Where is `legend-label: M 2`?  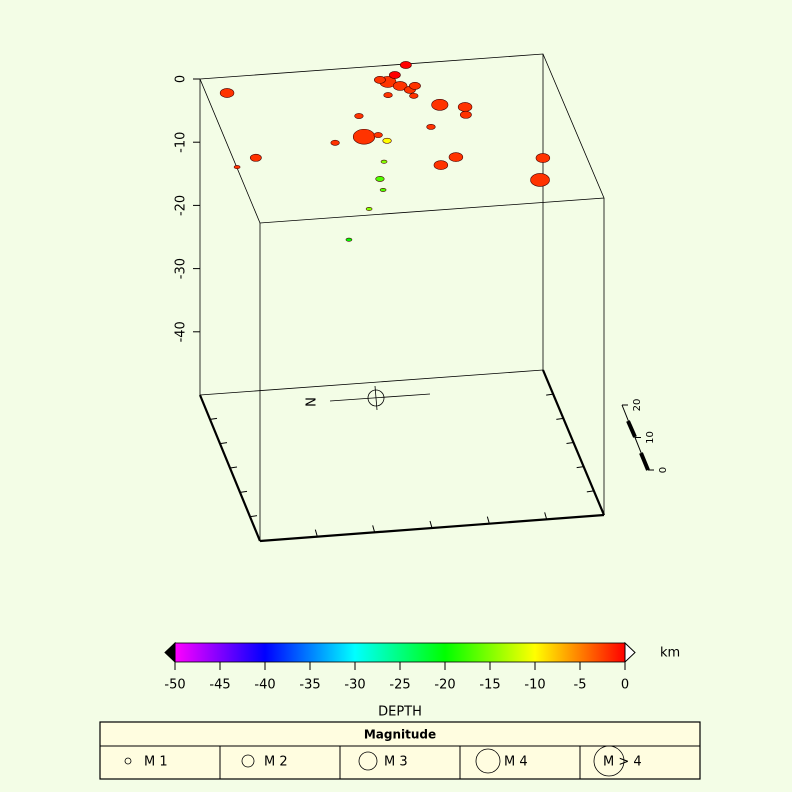 legend-label: M 2 is located at coordinates (276, 762).